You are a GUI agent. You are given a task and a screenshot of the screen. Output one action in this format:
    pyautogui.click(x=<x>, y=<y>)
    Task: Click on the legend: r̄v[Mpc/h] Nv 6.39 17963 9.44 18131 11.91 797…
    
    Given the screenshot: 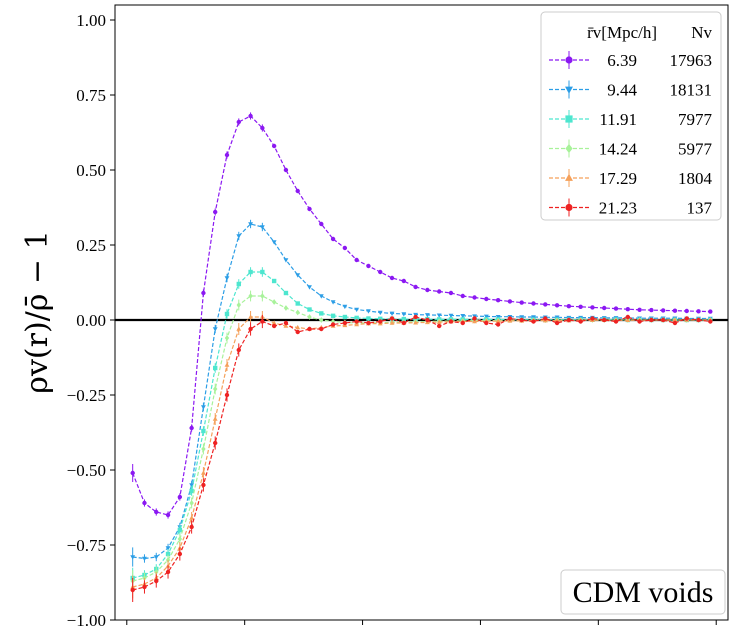 What is the action you would take?
    pyautogui.click(x=631, y=116)
    